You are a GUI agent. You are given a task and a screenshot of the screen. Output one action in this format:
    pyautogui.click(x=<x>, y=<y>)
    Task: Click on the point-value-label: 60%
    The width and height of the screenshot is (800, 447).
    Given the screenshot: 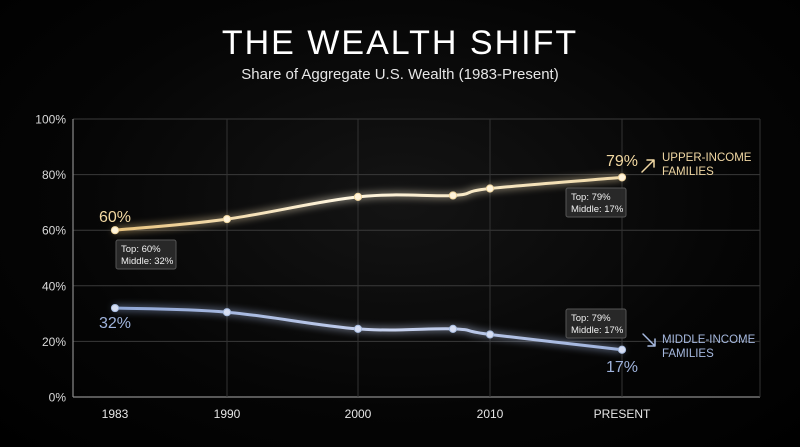 What is the action you would take?
    pyautogui.click(x=115, y=217)
    